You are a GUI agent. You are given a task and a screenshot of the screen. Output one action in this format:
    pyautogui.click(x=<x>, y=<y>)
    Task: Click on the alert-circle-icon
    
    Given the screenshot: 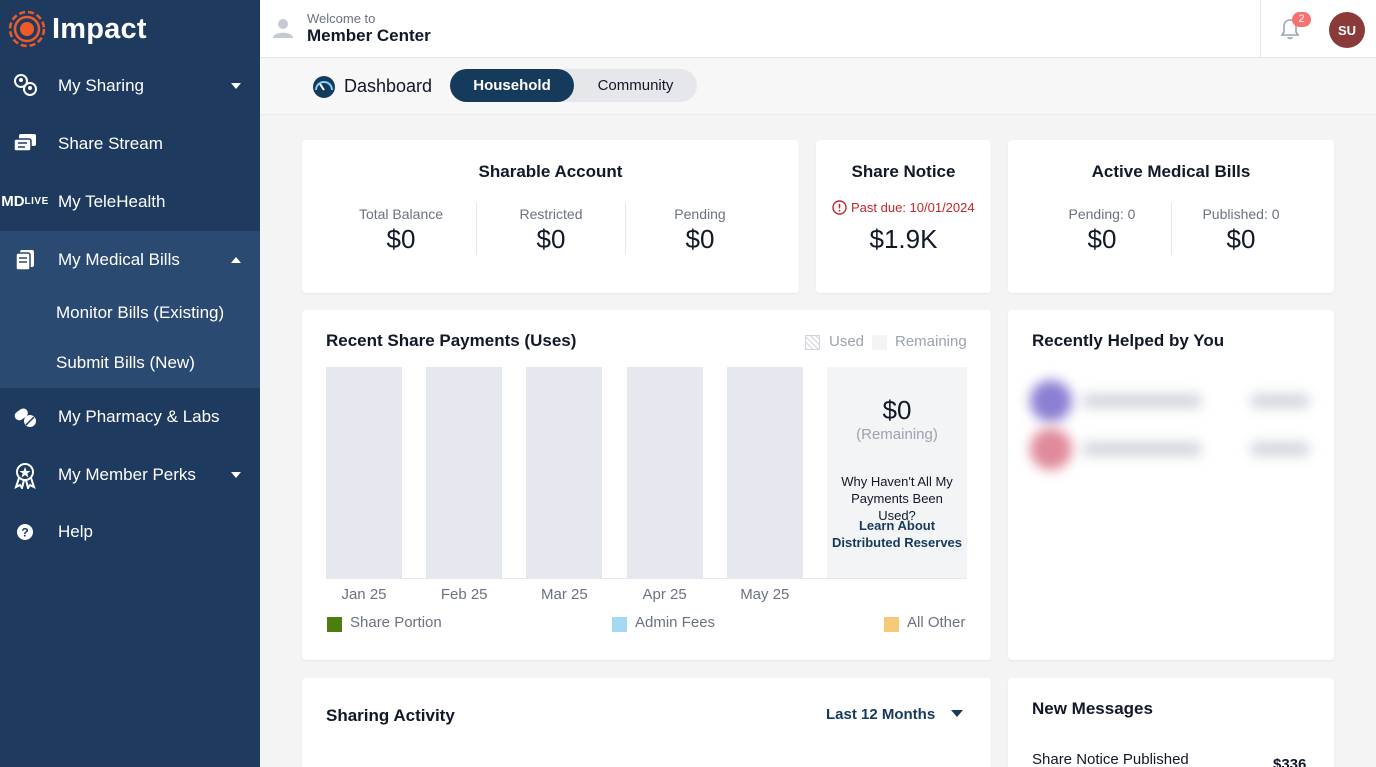 What is the action you would take?
    pyautogui.click(x=840, y=207)
    